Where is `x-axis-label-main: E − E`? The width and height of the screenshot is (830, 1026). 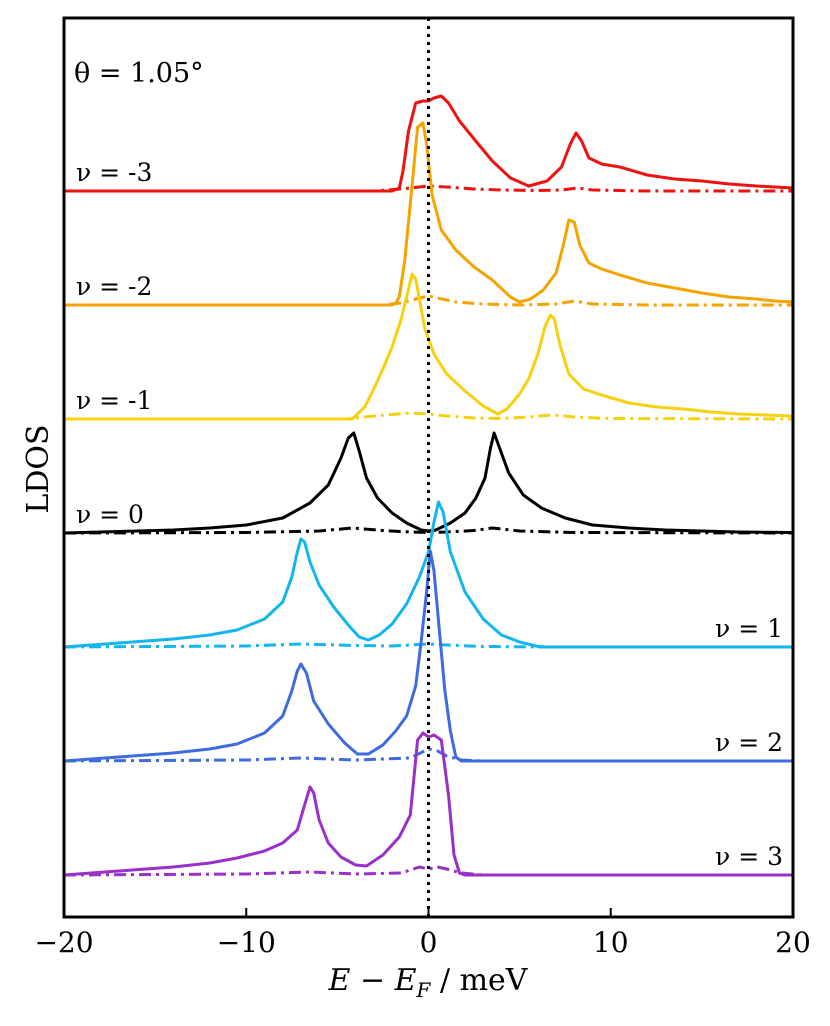 x-axis-label-main: E − E is located at coordinates (372, 980).